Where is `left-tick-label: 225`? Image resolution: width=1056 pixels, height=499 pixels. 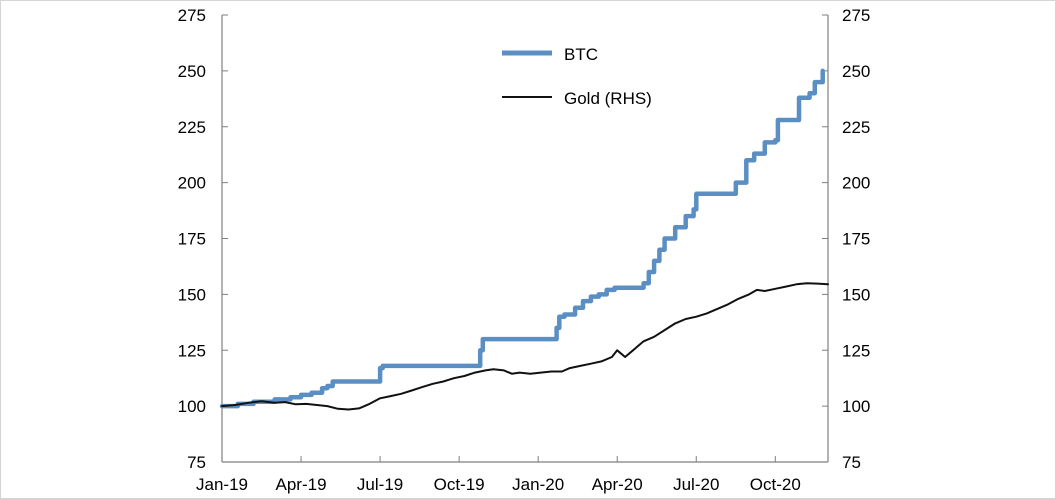 left-tick-label: 225 is located at coordinates (192, 127).